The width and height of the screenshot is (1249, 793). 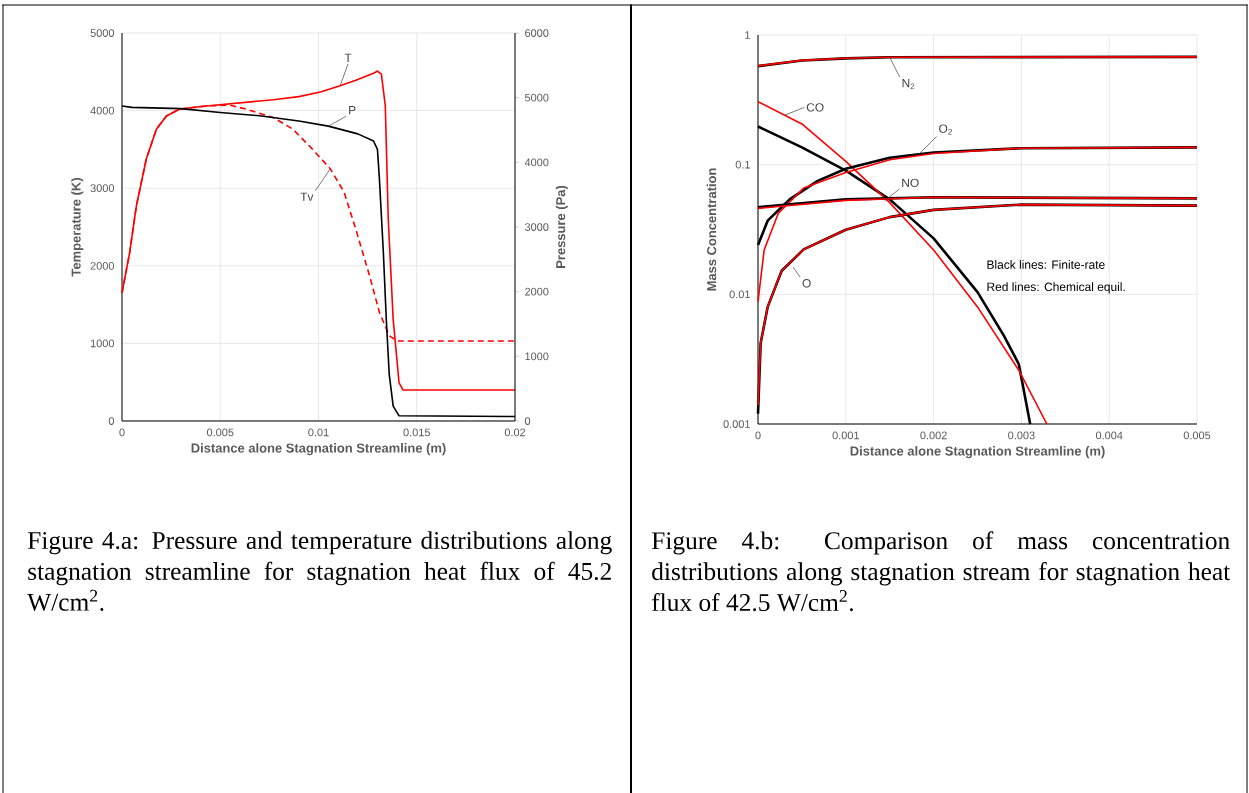 I want to click on y-tick-label: 3000, so click(x=102, y=188).